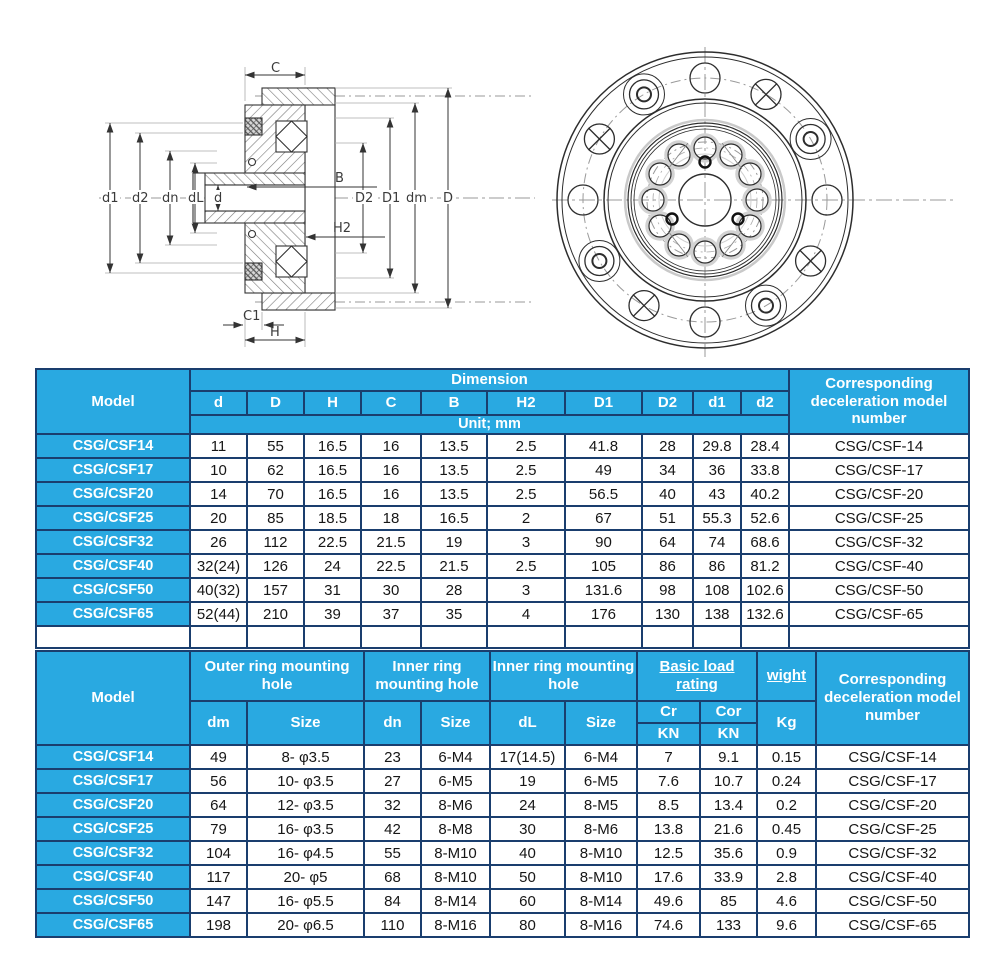 This screenshot has width=1000, height=979. Describe the element at coordinates (563, 676) in the screenshot. I see `inner-ring-group-header-2: Inner ring mounting hole` at that location.